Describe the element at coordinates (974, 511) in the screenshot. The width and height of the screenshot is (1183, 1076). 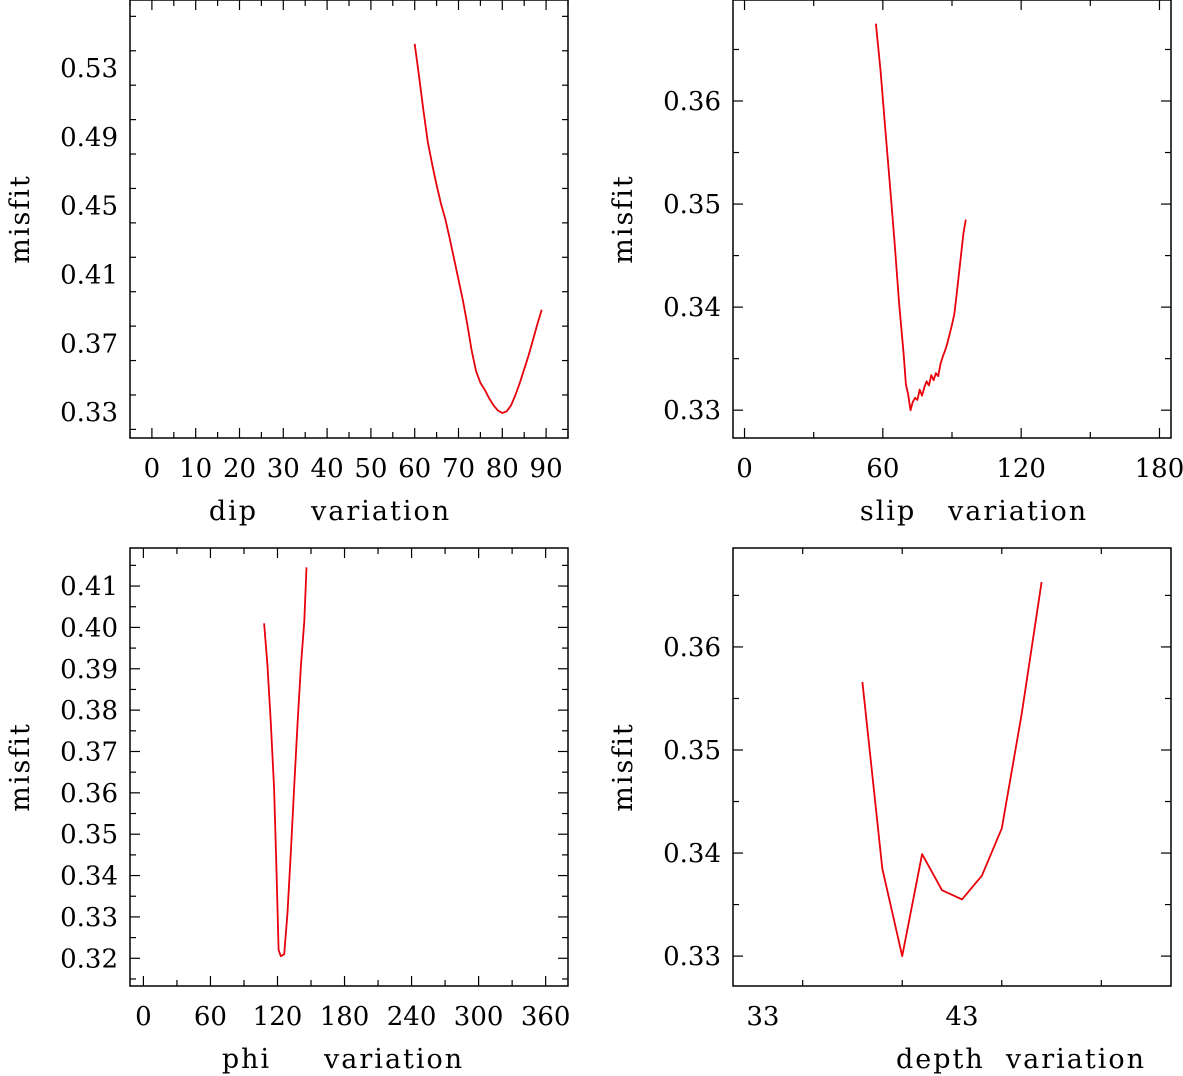
I see `x-axis-label: slip variation` at that location.